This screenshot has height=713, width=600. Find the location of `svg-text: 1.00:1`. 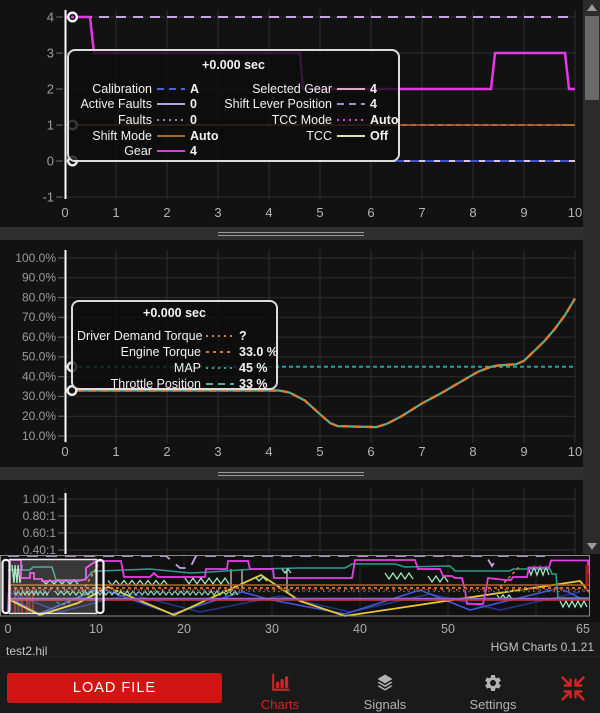

svg-text: 1.00:1 is located at coordinates (40, 499).